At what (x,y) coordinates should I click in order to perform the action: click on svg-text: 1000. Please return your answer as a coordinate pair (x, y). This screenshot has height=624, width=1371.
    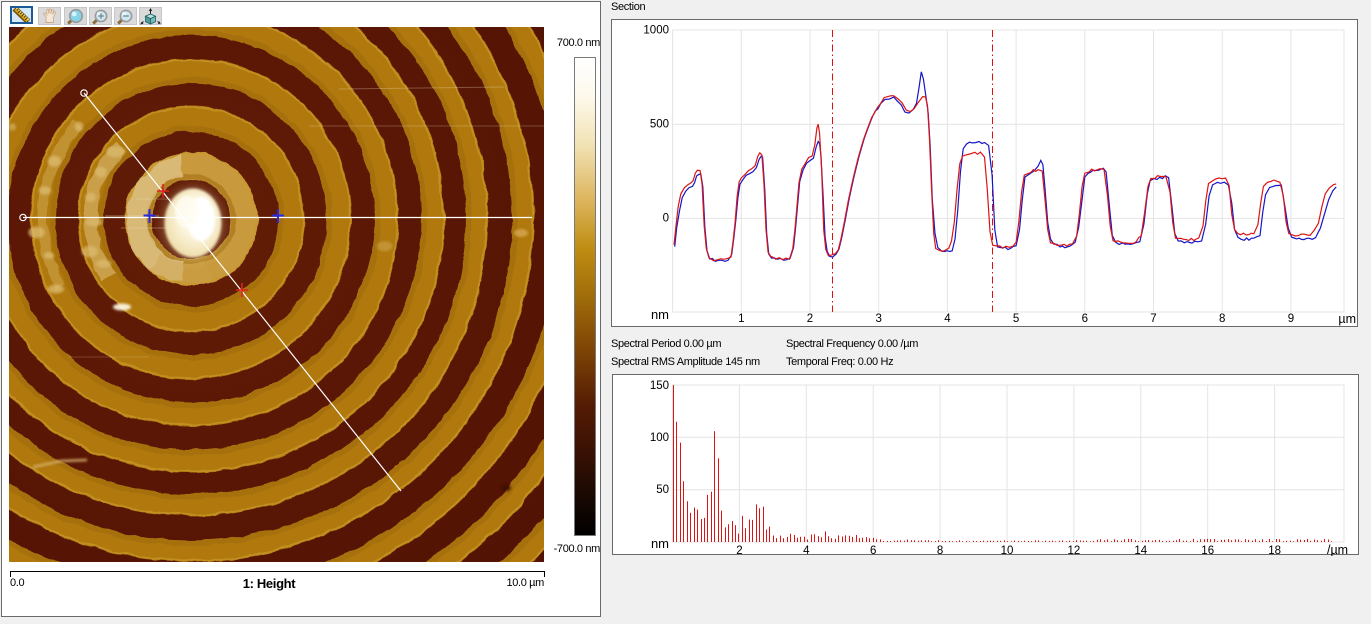
    Looking at the image, I should click on (656, 31).